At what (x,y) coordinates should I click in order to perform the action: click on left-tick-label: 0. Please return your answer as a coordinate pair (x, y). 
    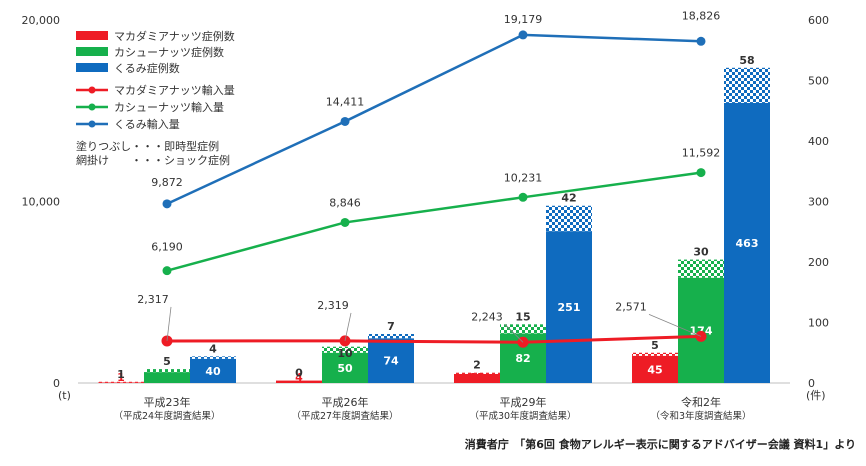
    Looking at the image, I should click on (56, 383).